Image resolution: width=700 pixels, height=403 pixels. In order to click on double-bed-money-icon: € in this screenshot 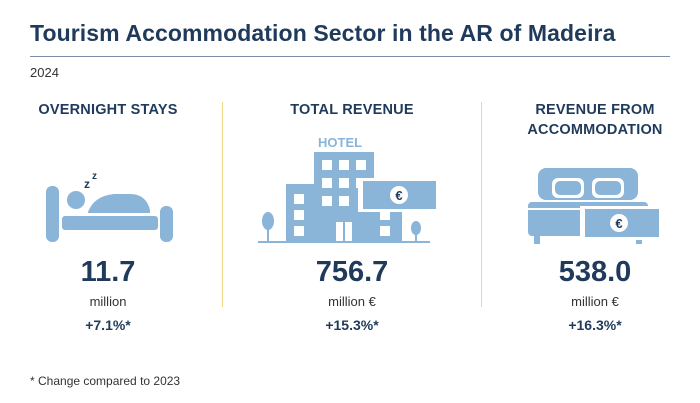, I will do `click(596, 208)`.